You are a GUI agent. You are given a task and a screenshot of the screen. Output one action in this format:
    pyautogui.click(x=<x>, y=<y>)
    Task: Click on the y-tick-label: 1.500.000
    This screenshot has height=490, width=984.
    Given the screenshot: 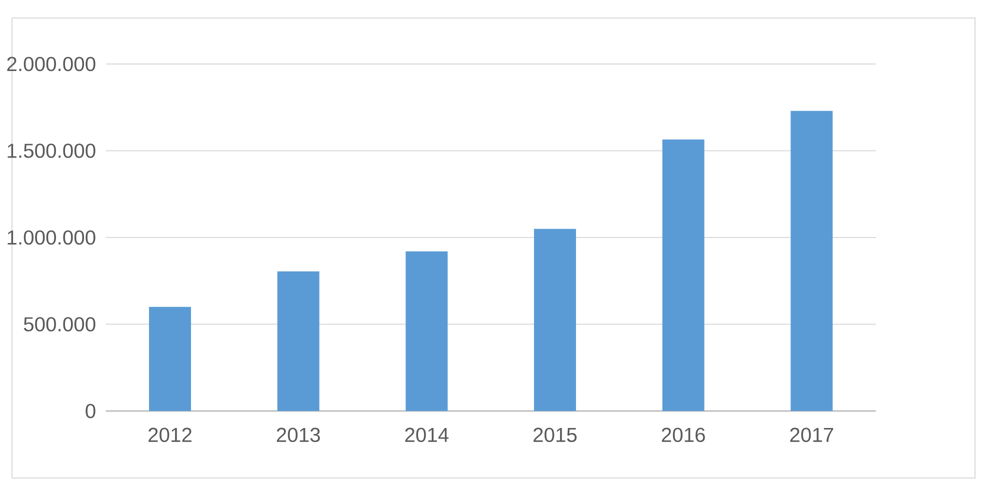 What is the action you would take?
    pyautogui.click(x=52, y=151)
    